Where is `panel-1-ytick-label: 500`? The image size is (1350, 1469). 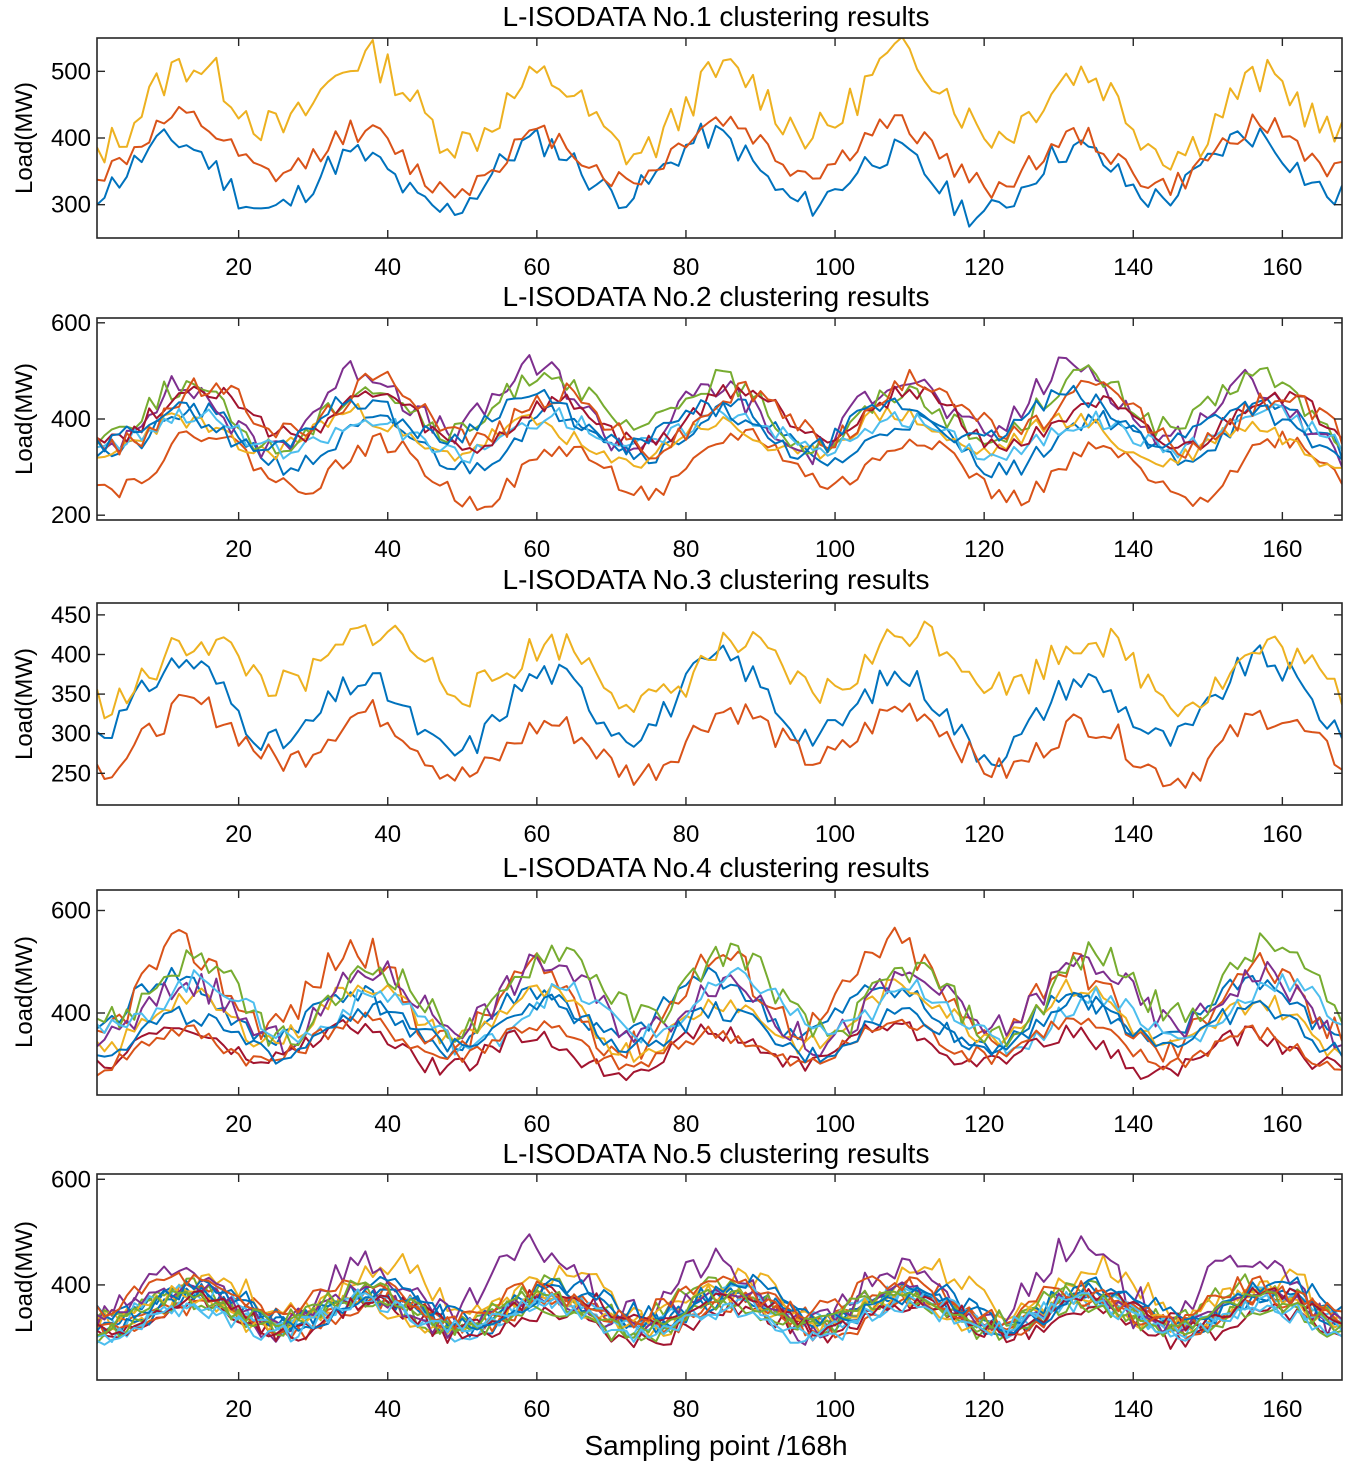 panel-1-ytick-label: 500 is located at coordinates (71, 71).